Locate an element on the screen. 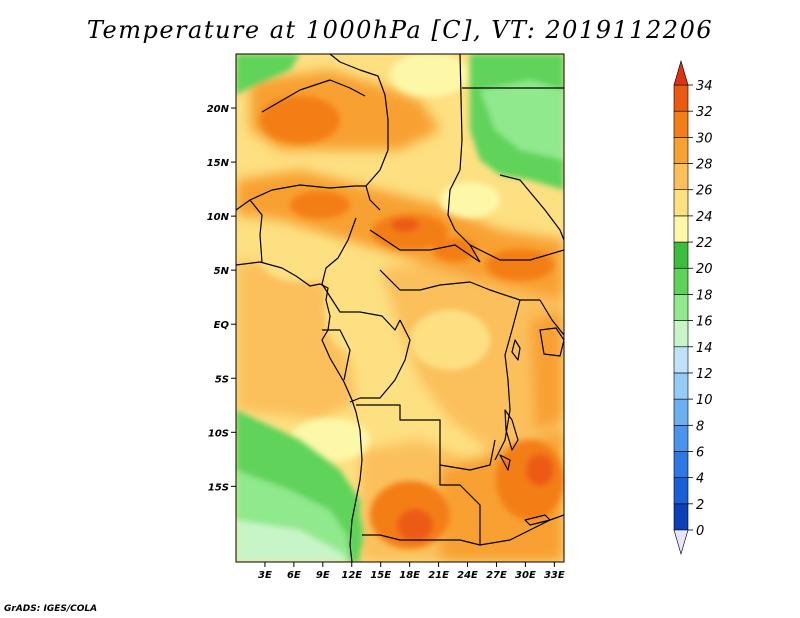 Image resolution: width=800 pixels, height=618 pixels. colorbar-label: 32 is located at coordinates (704, 112).